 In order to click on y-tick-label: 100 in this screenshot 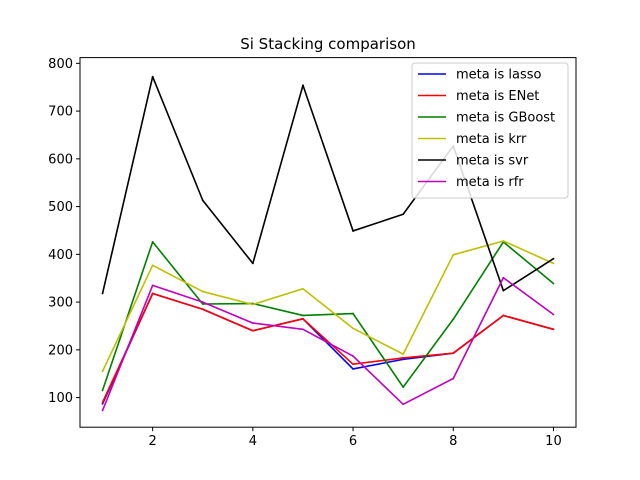, I will do `click(60, 398)`.